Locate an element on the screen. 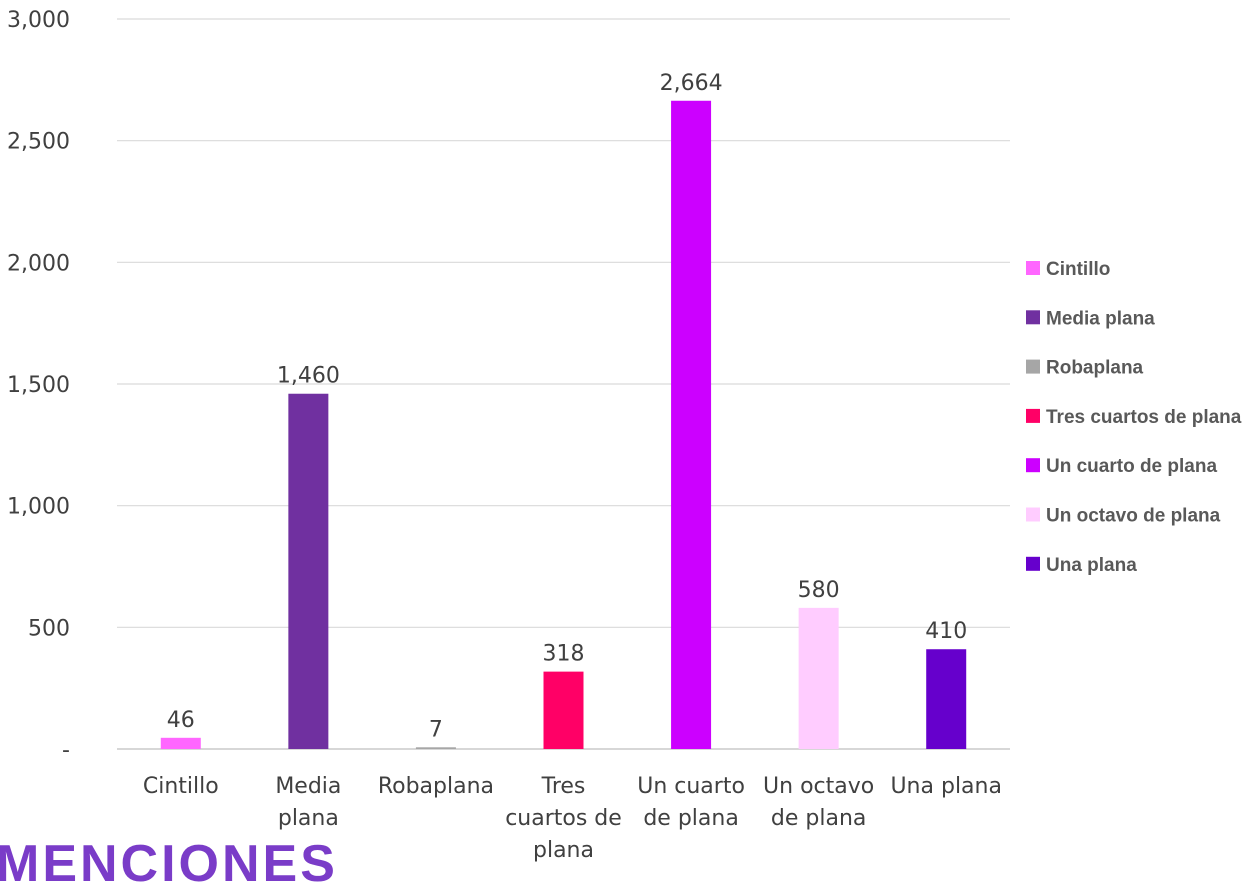  legend-label: Cintillo is located at coordinates (1078, 269).